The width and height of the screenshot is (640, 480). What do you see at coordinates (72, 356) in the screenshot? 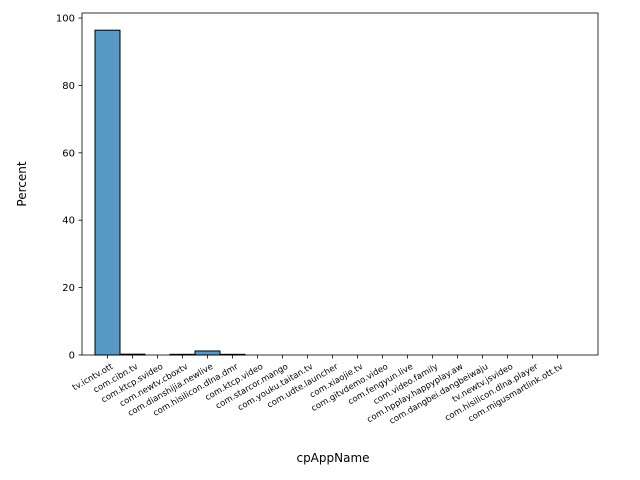
I see `y-tick-label-0: 0` at bounding box center [72, 356].